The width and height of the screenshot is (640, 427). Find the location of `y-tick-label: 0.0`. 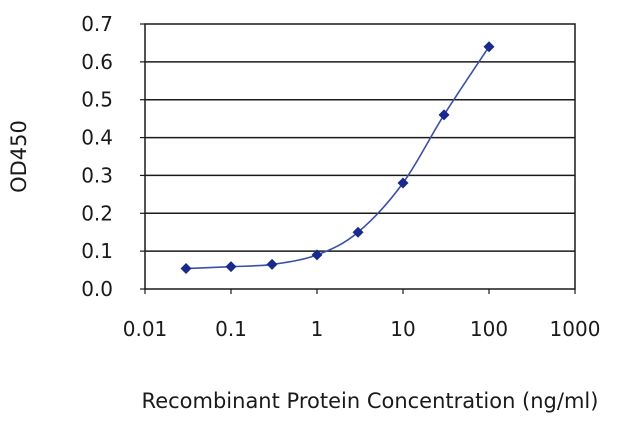

y-tick-label: 0.0 is located at coordinates (97, 289).